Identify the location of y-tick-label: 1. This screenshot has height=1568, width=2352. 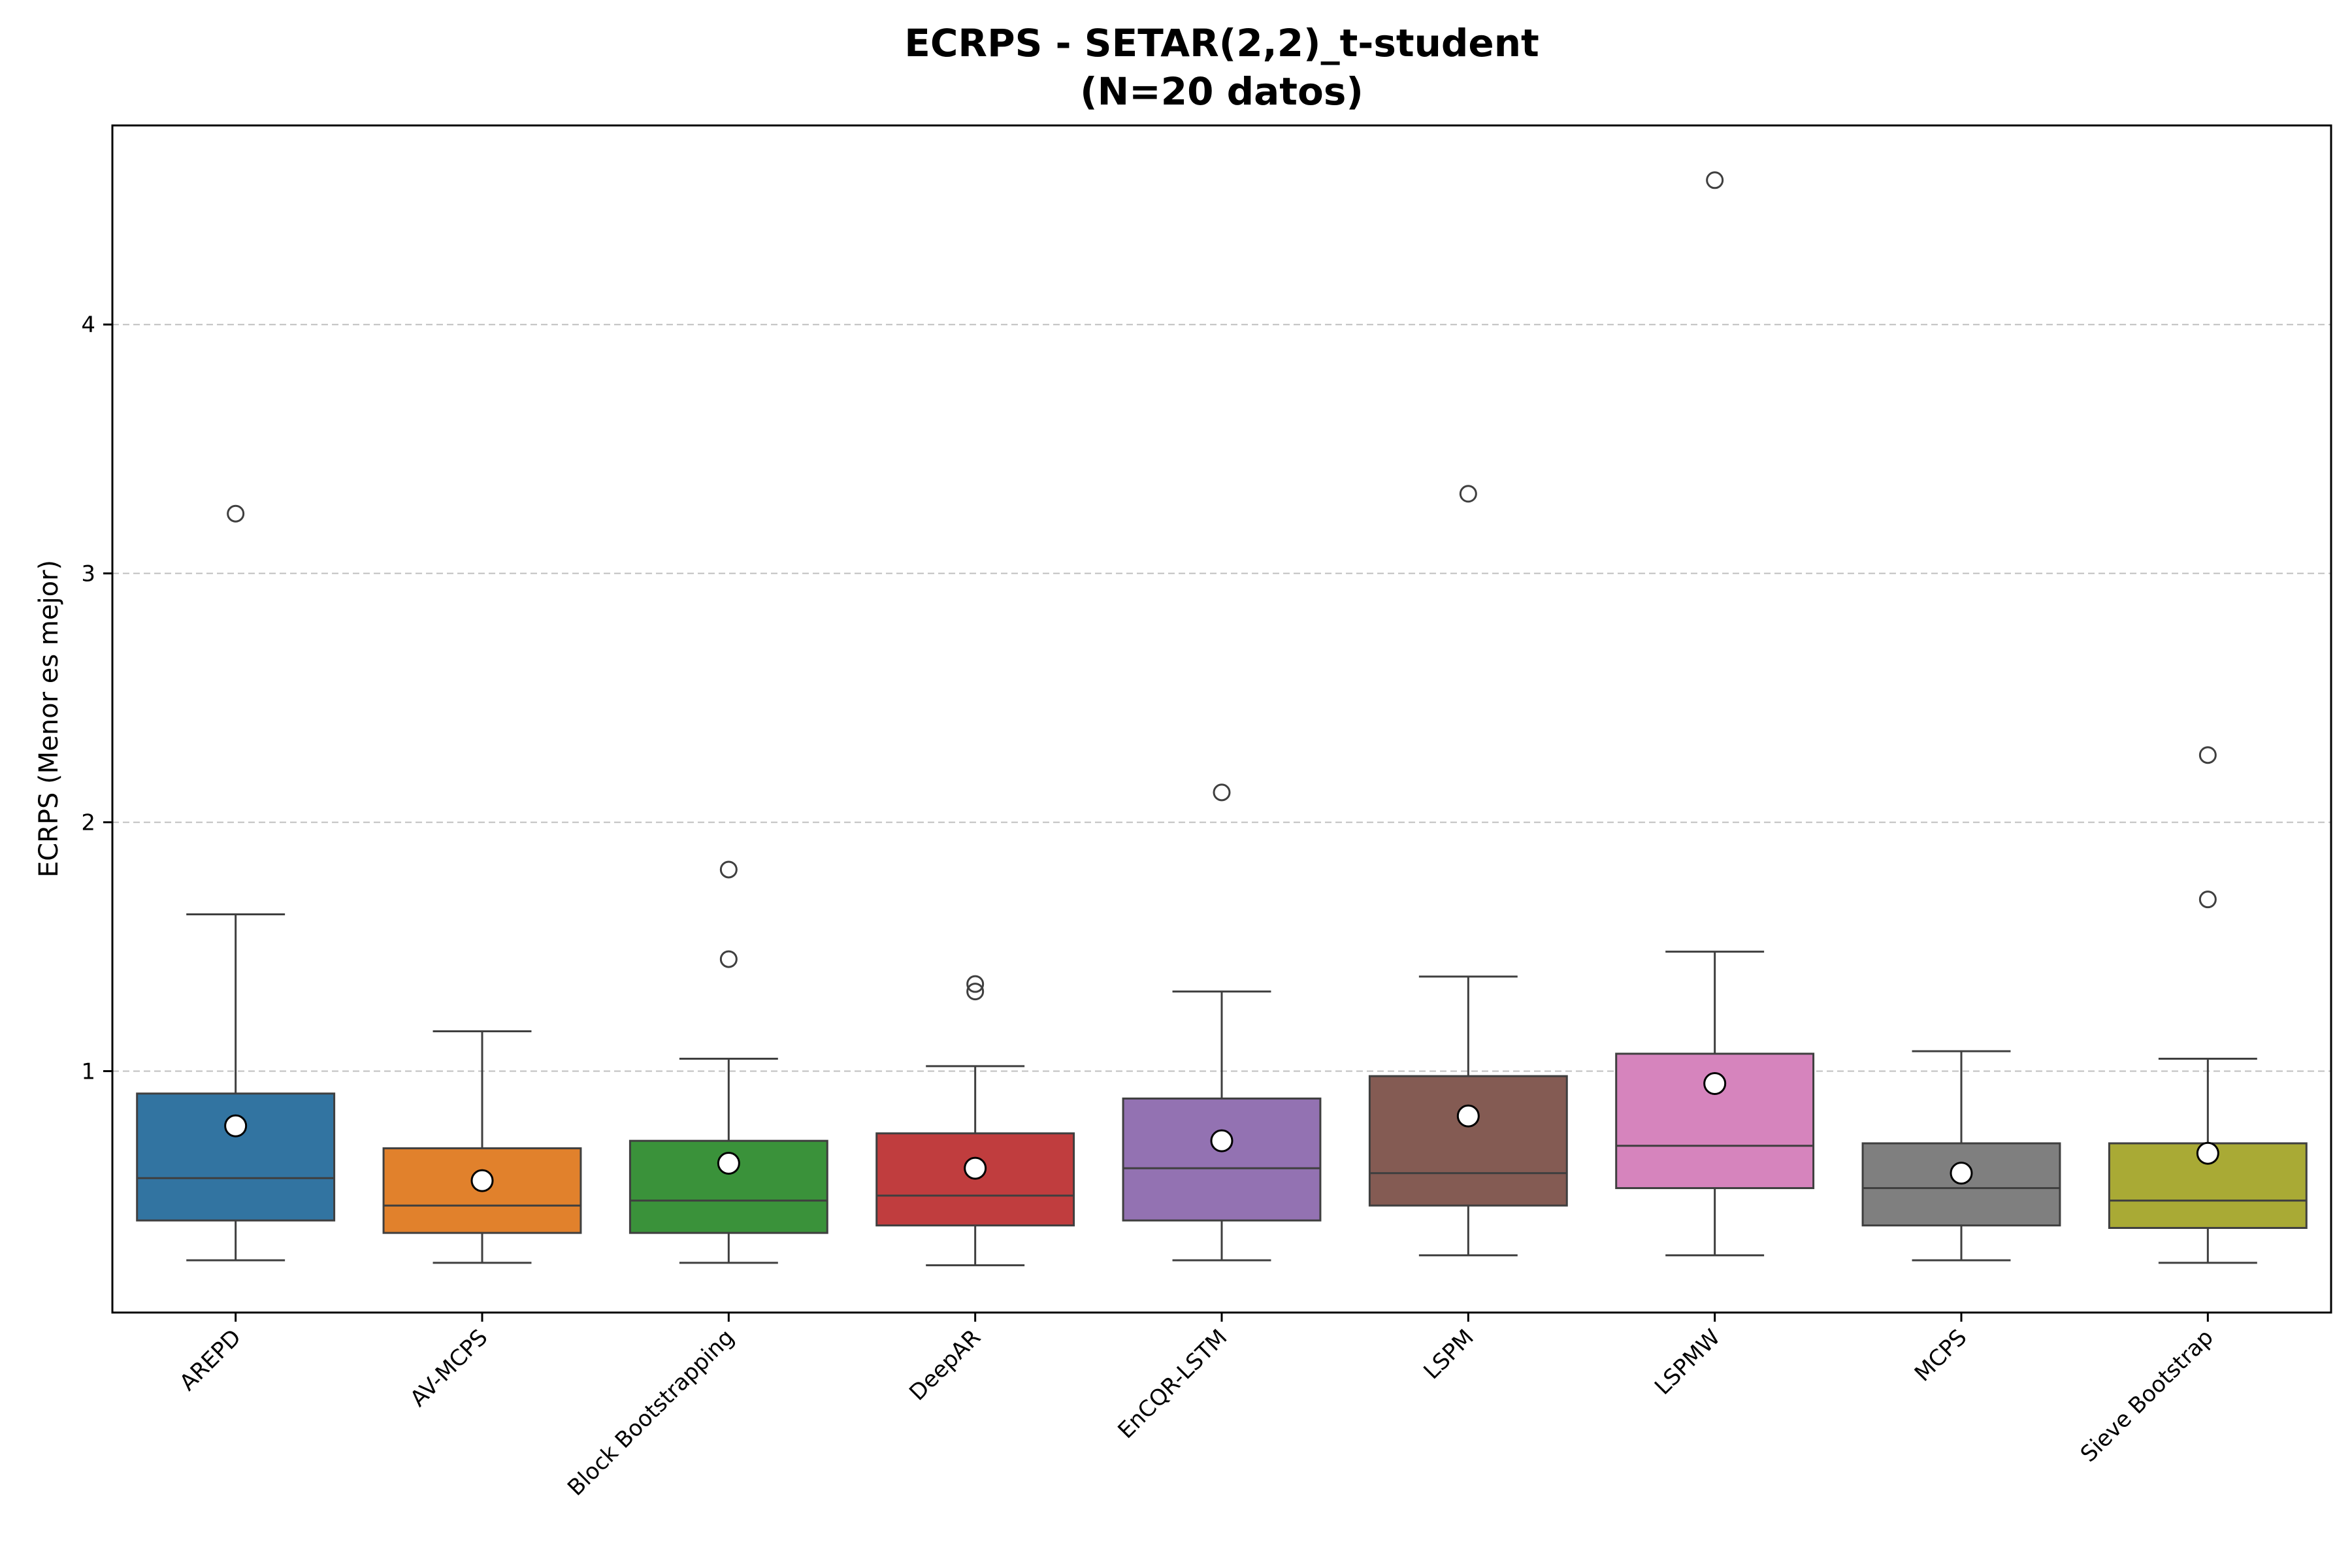
(88, 1072).